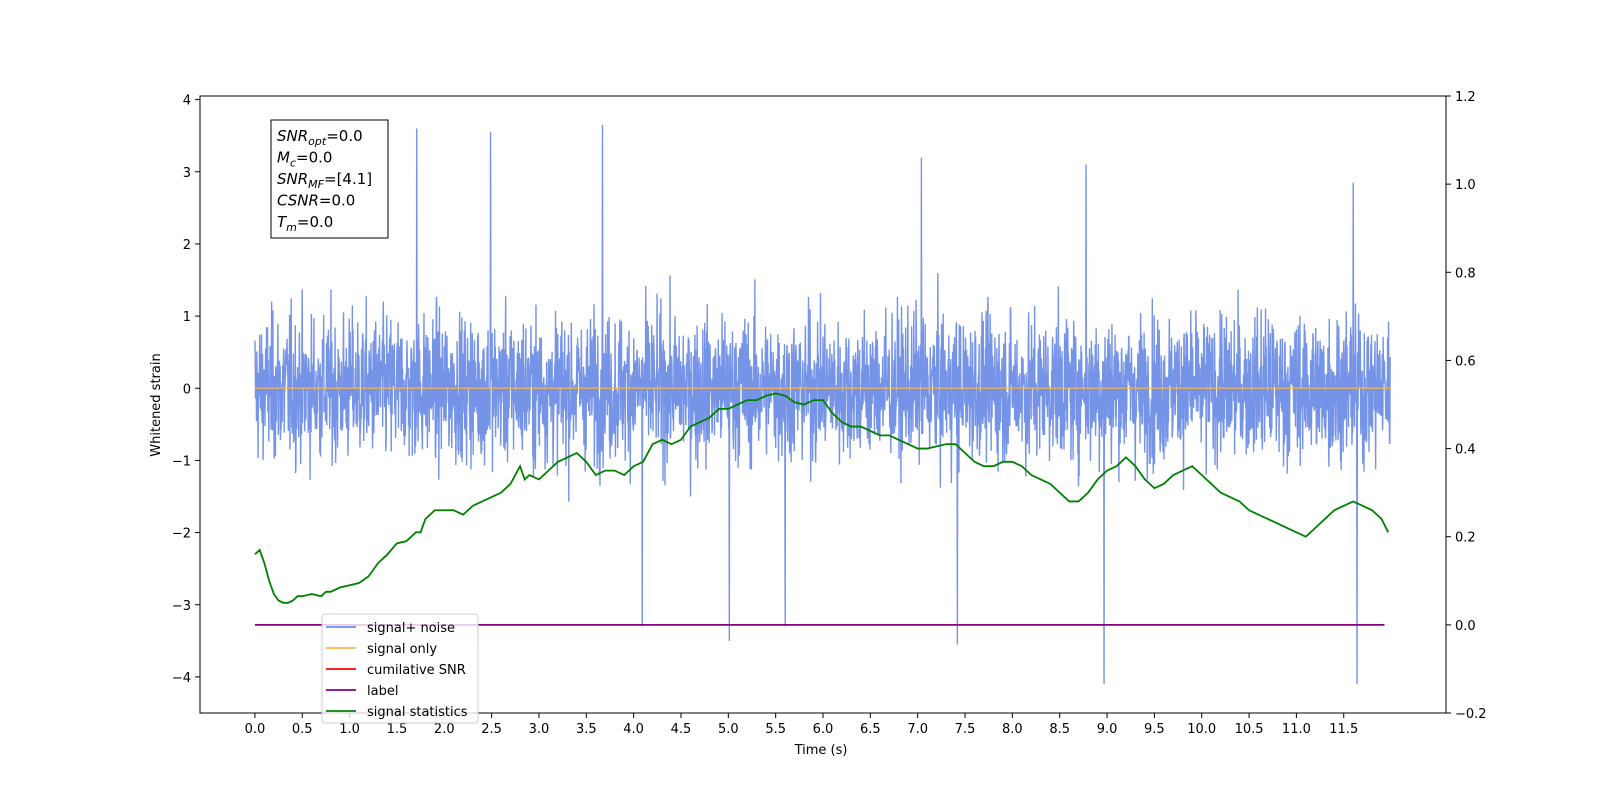  I want to click on y-tick-label: 2, so click(187, 245).